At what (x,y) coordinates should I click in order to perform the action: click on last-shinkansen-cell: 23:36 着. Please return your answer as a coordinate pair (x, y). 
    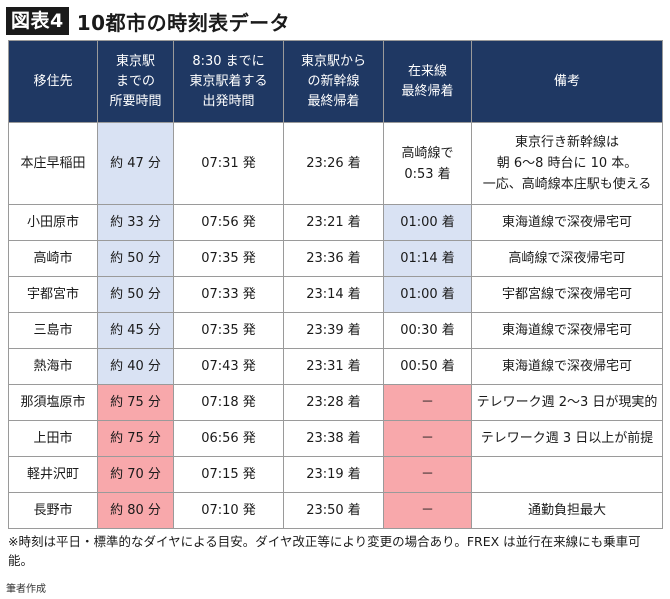
    Looking at the image, I should click on (333, 258).